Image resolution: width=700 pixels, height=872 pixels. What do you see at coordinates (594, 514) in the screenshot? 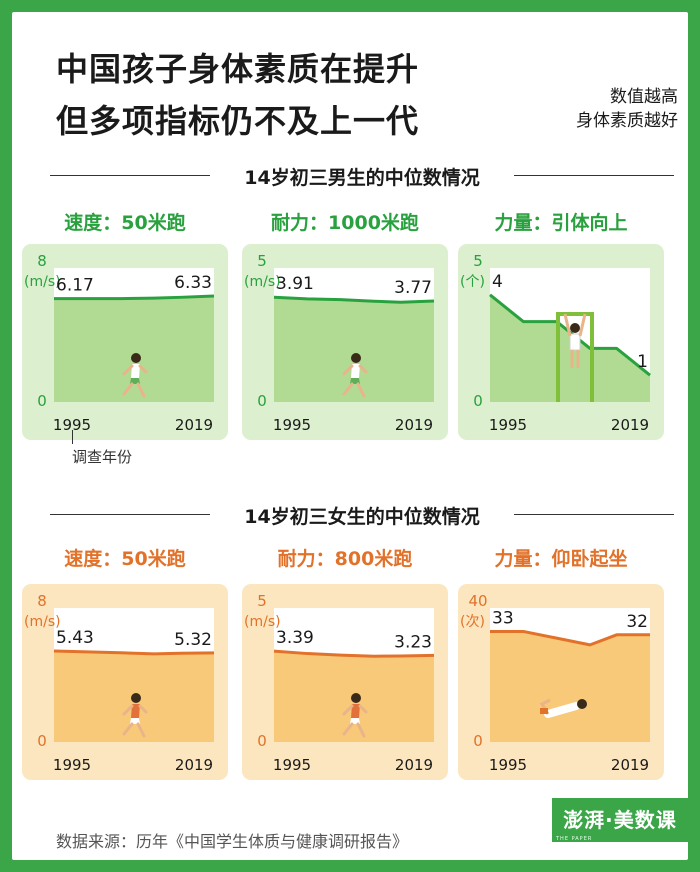
I see `female-section-rule-right` at bounding box center [594, 514].